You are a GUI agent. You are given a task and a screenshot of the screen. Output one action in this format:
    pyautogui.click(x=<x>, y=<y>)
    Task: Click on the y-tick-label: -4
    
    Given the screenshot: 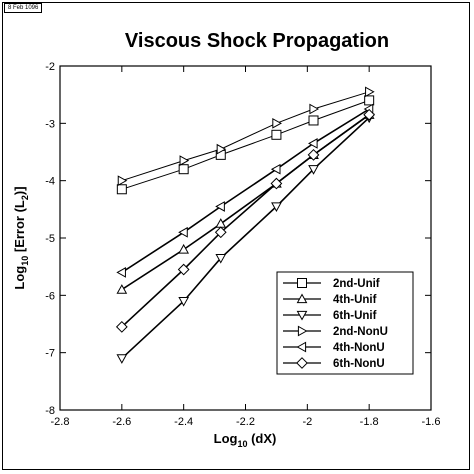 What is the action you would take?
    pyautogui.click(x=50, y=182)
    